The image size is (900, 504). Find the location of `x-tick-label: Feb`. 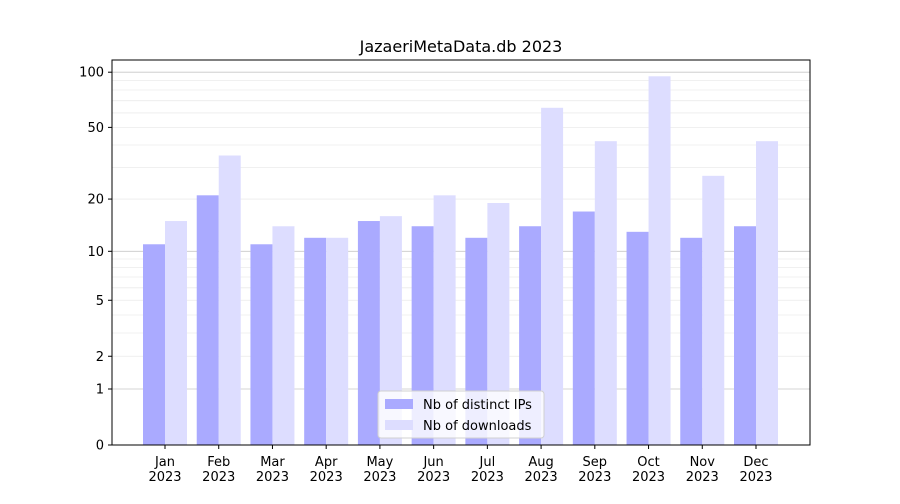

x-tick-label: Feb is located at coordinates (218, 462).